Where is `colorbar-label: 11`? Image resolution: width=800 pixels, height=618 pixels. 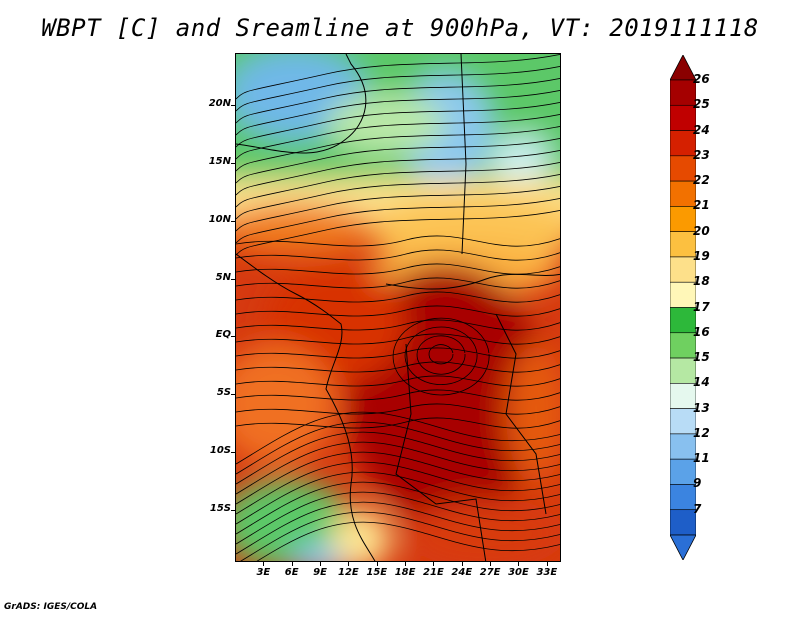
colorbar-label: 11 is located at coordinates (701, 458).